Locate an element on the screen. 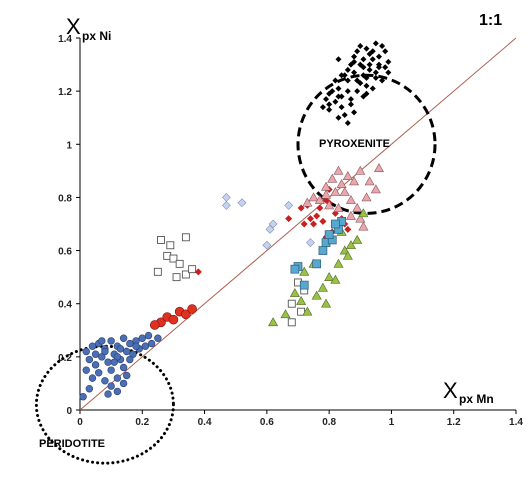  x-tick-label: 0.2 is located at coordinates (142, 422).